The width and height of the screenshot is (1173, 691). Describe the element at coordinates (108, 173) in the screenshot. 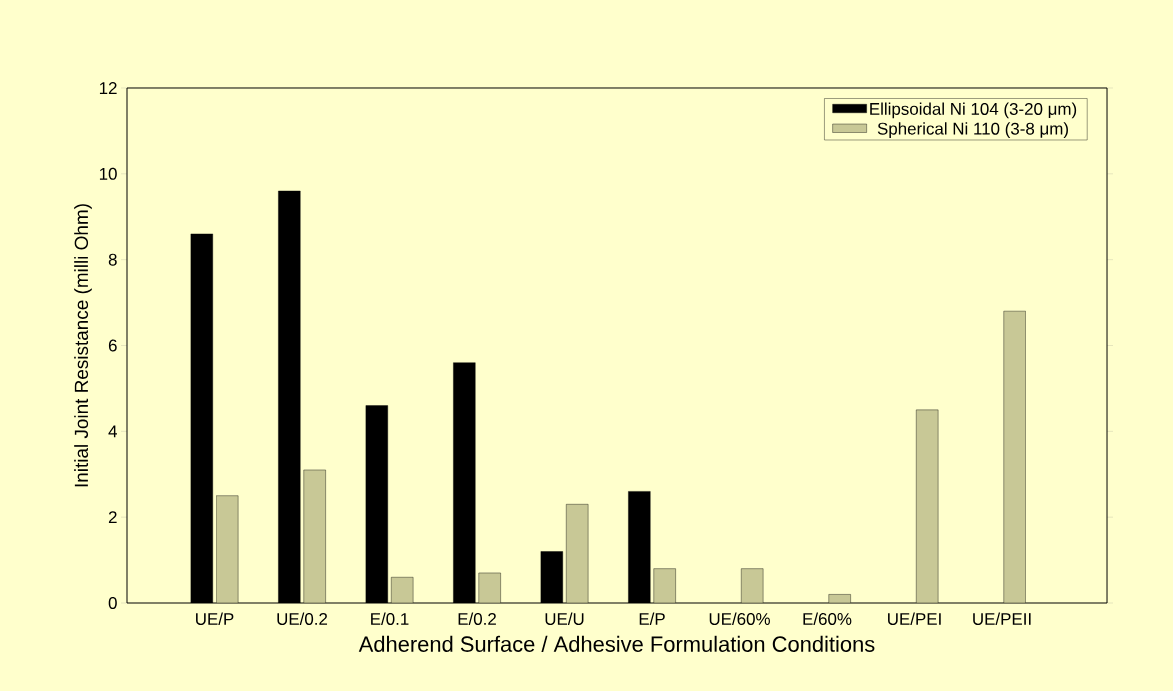

I see `y-tick-label: 10` at that location.